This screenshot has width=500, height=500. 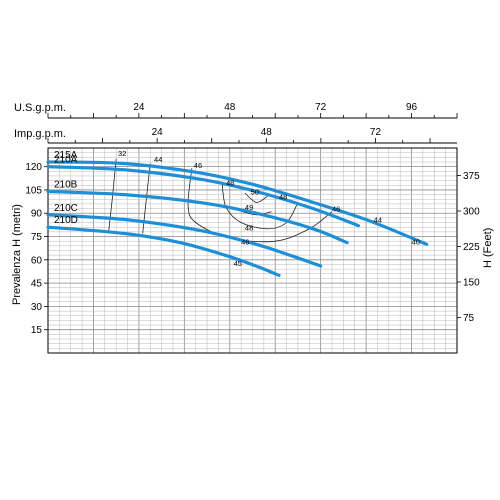 I want to click on left-axis-tick-label: 45, so click(x=37, y=284).